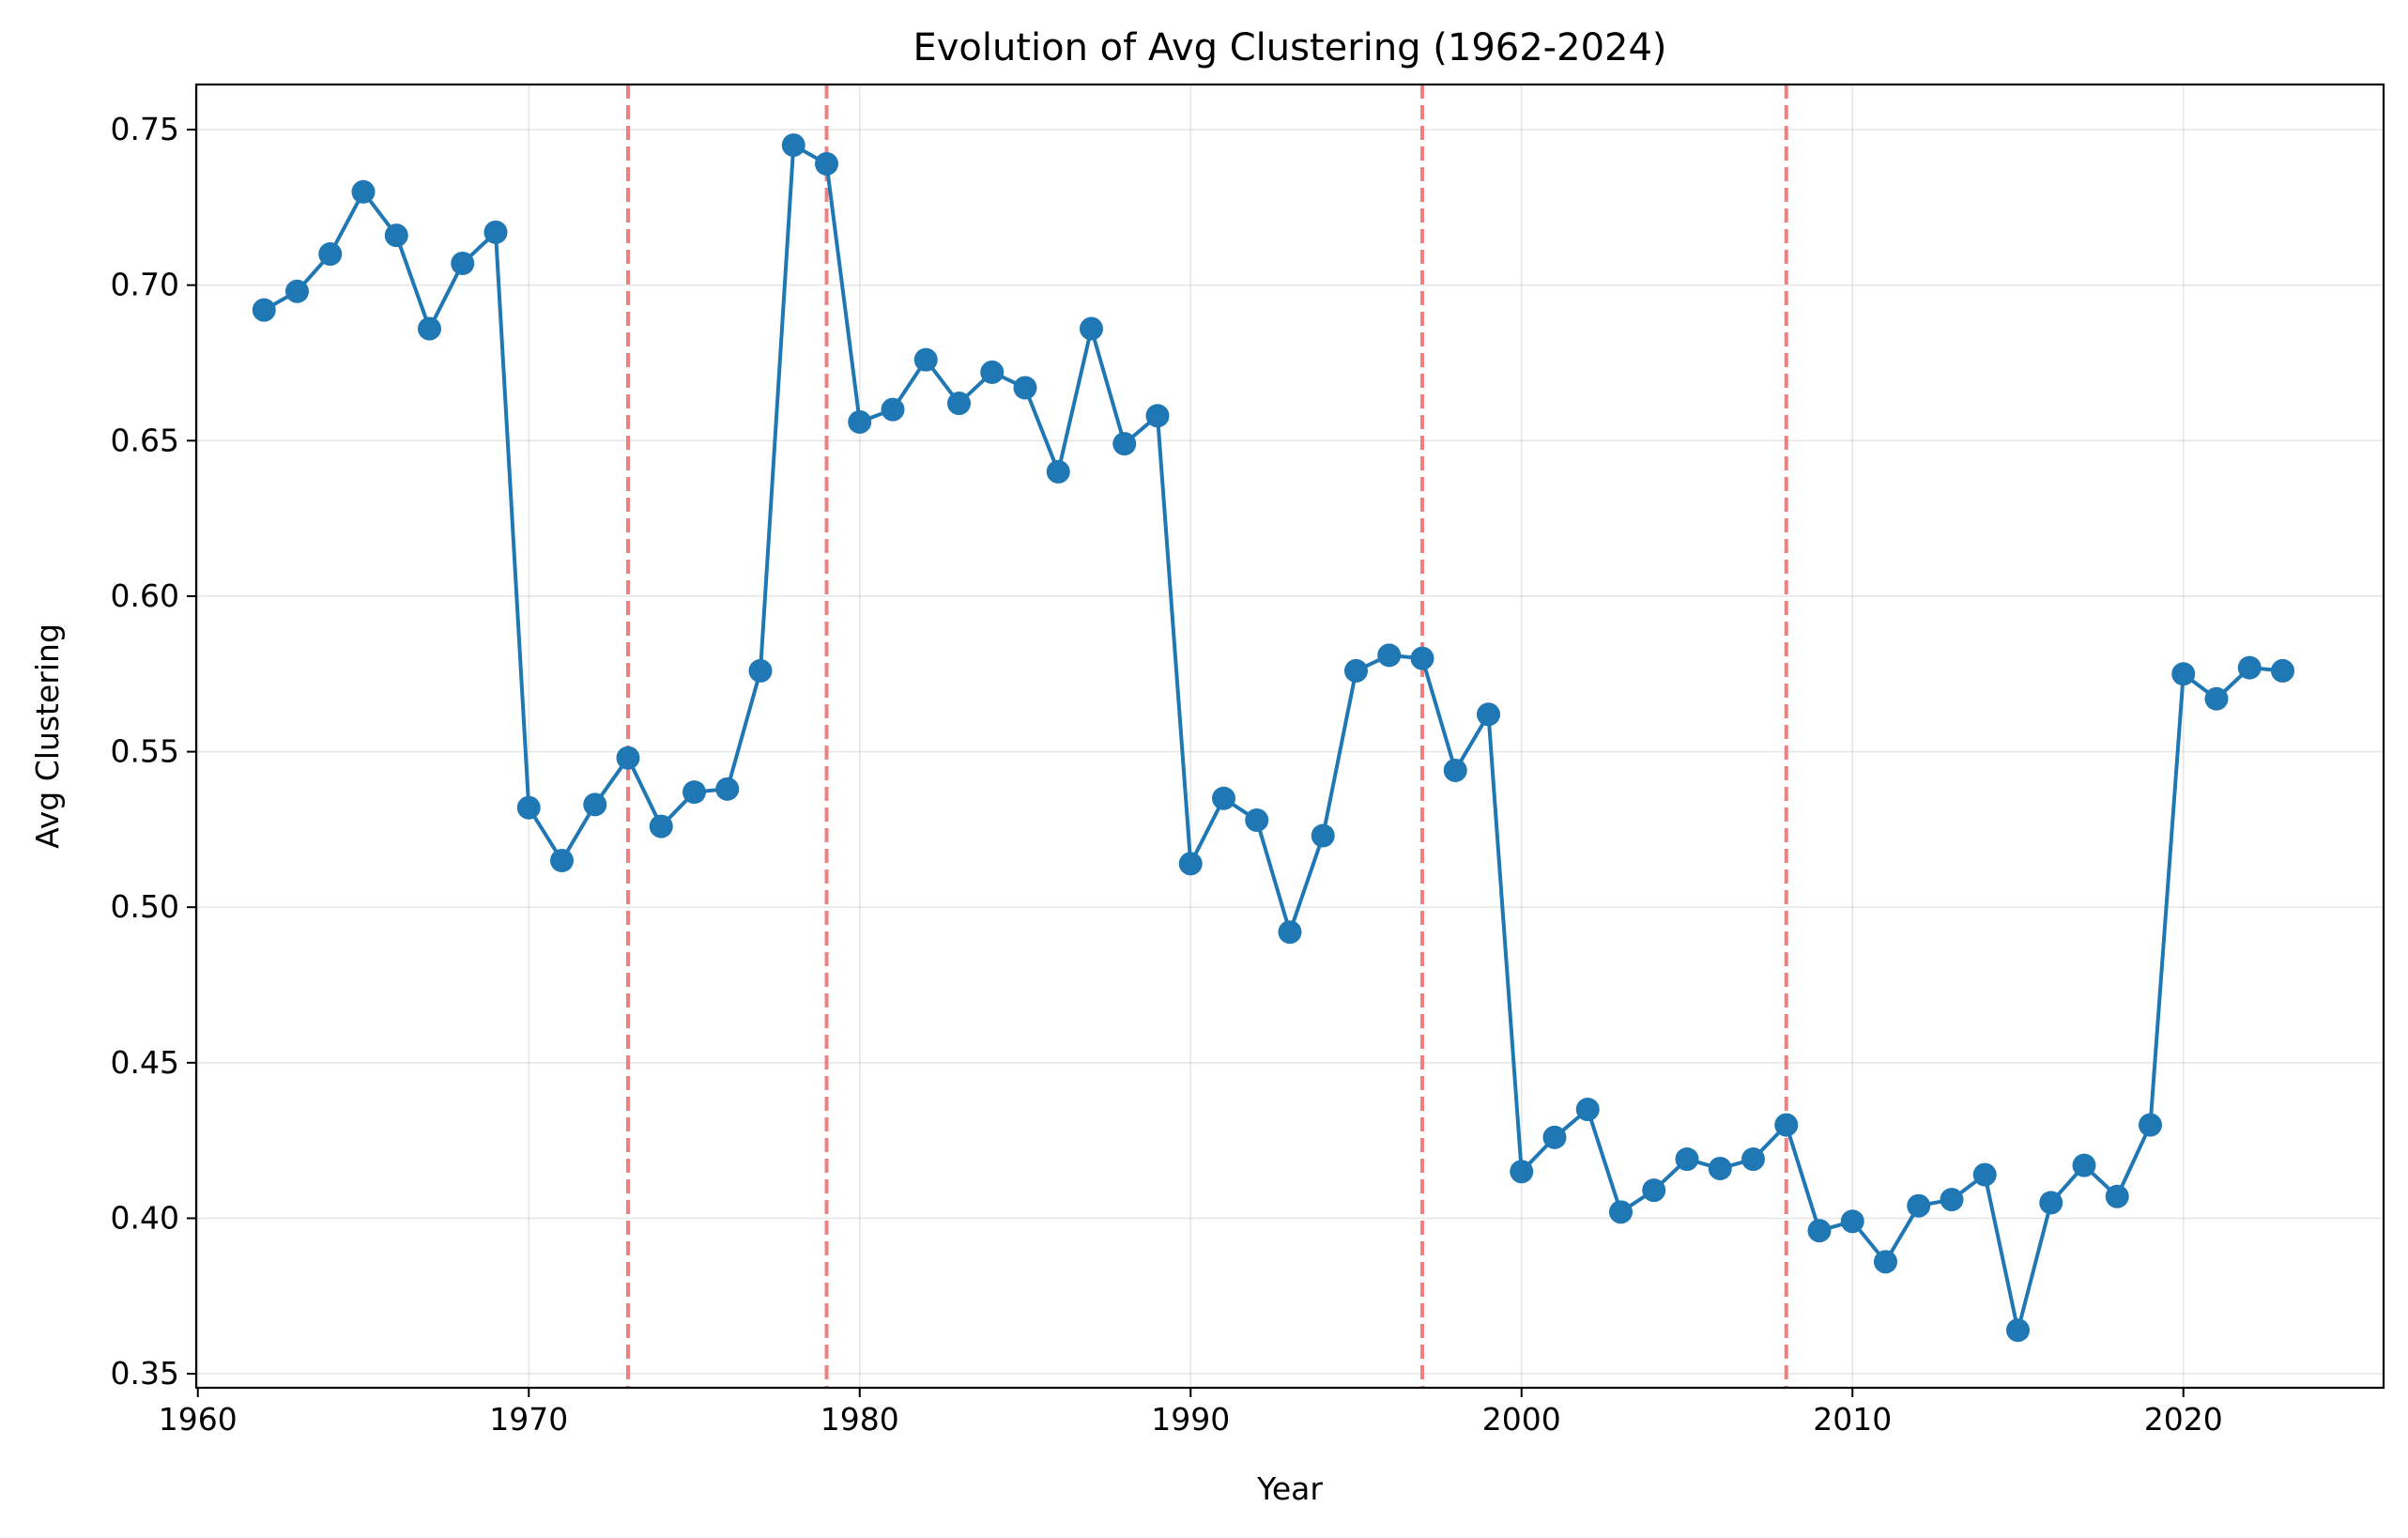 The width and height of the screenshot is (2408, 1538). What do you see at coordinates (145, 1062) in the screenshot?
I see `y-tick-label: 0.45` at bounding box center [145, 1062].